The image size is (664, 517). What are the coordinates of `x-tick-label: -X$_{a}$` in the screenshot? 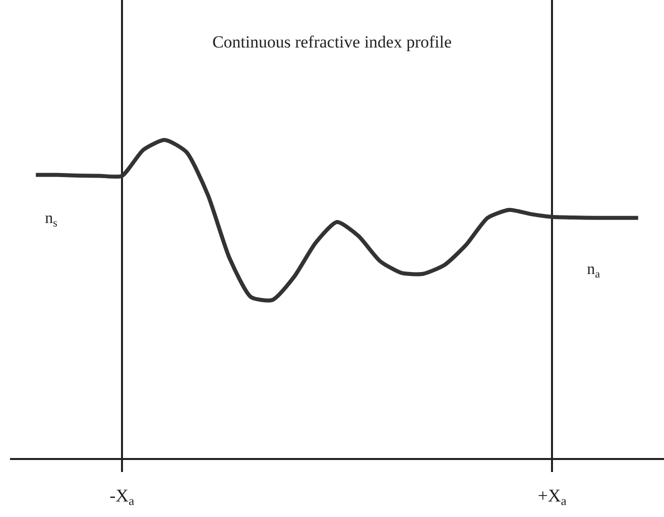 It's located at (122, 496).